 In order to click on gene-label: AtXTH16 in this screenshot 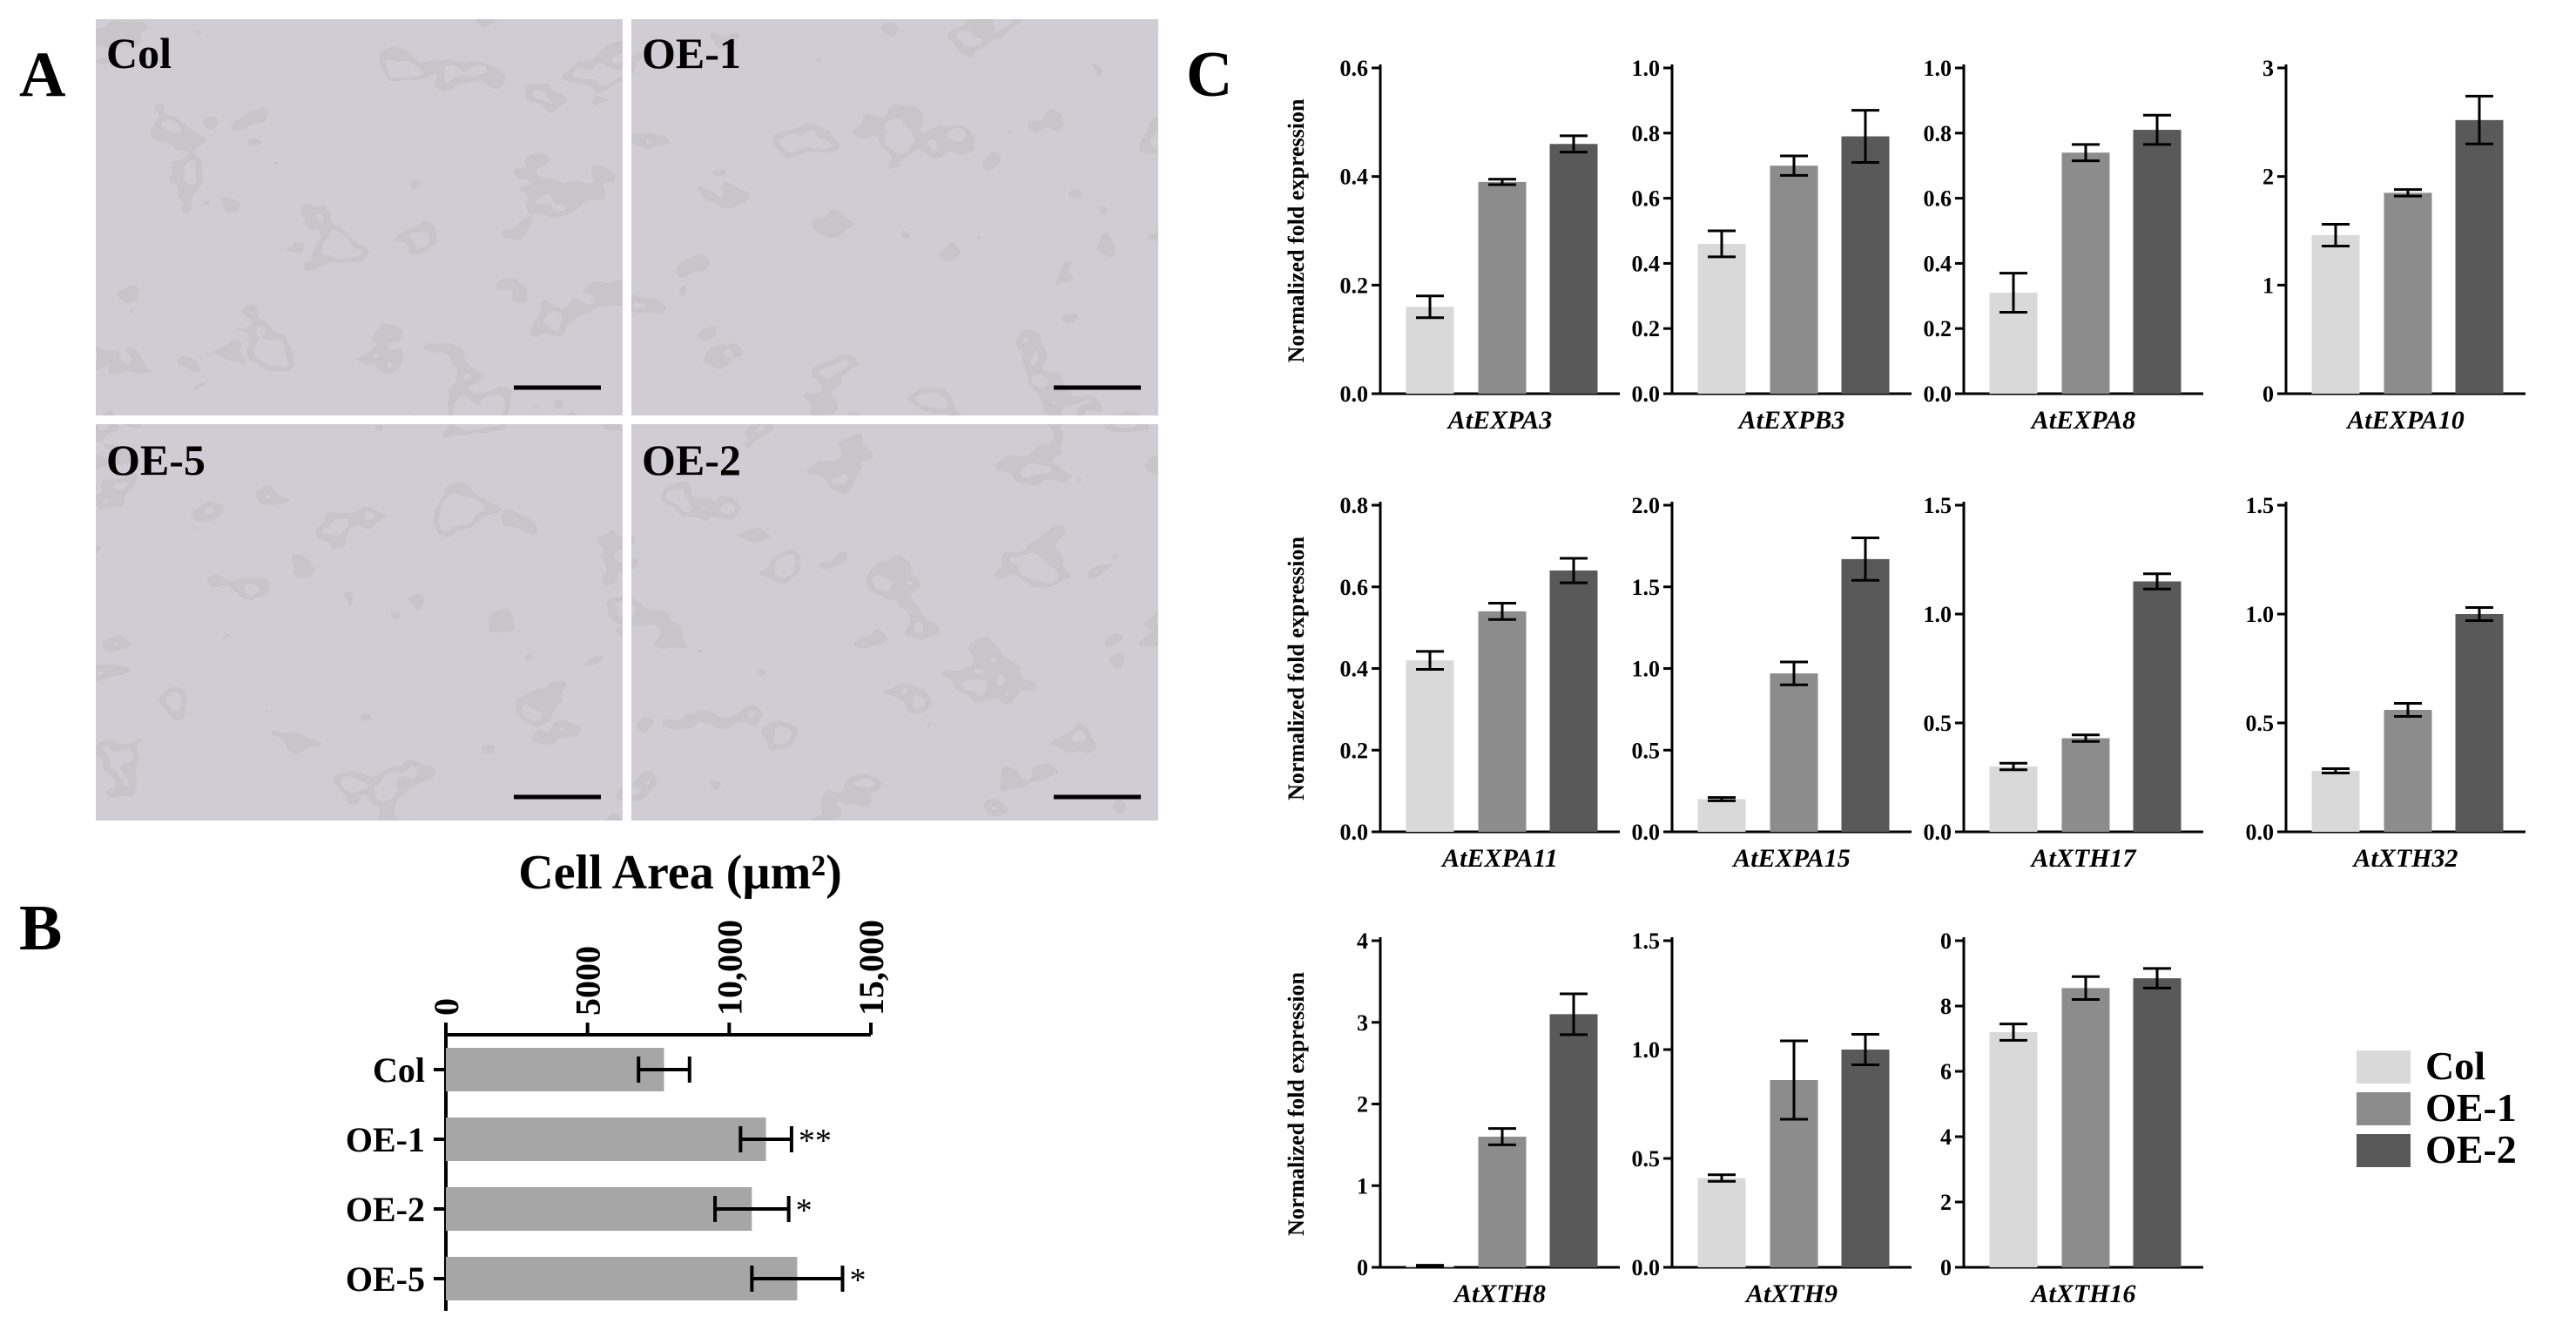, I will do `click(2082, 1294)`.